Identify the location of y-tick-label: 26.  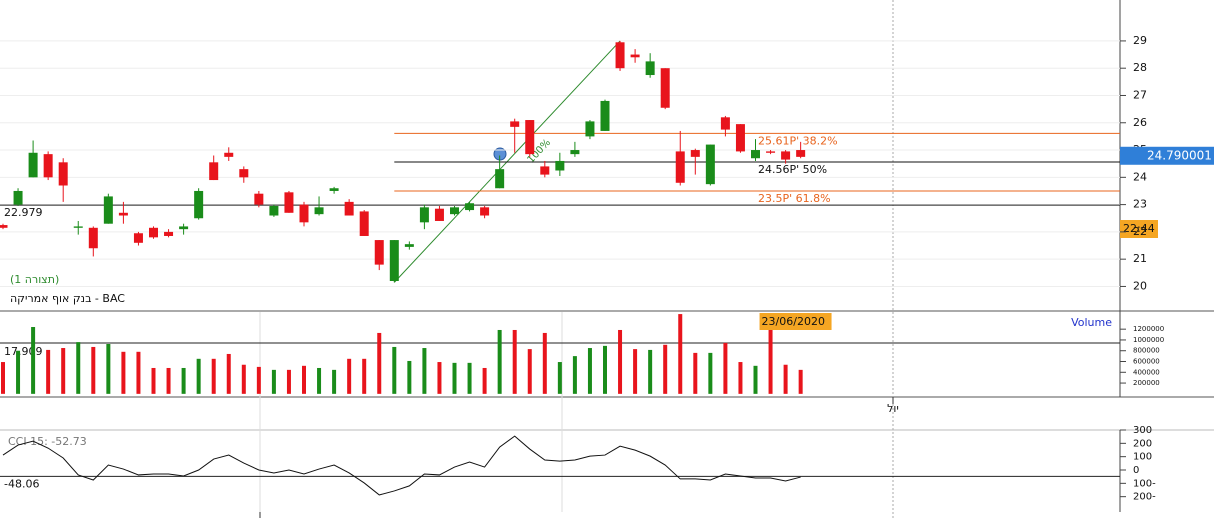
(1140, 122).